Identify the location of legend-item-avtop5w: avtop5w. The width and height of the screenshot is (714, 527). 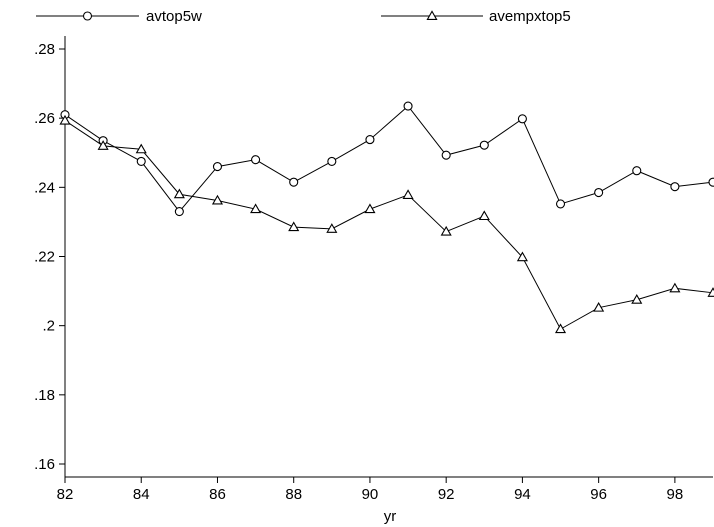
(119, 16).